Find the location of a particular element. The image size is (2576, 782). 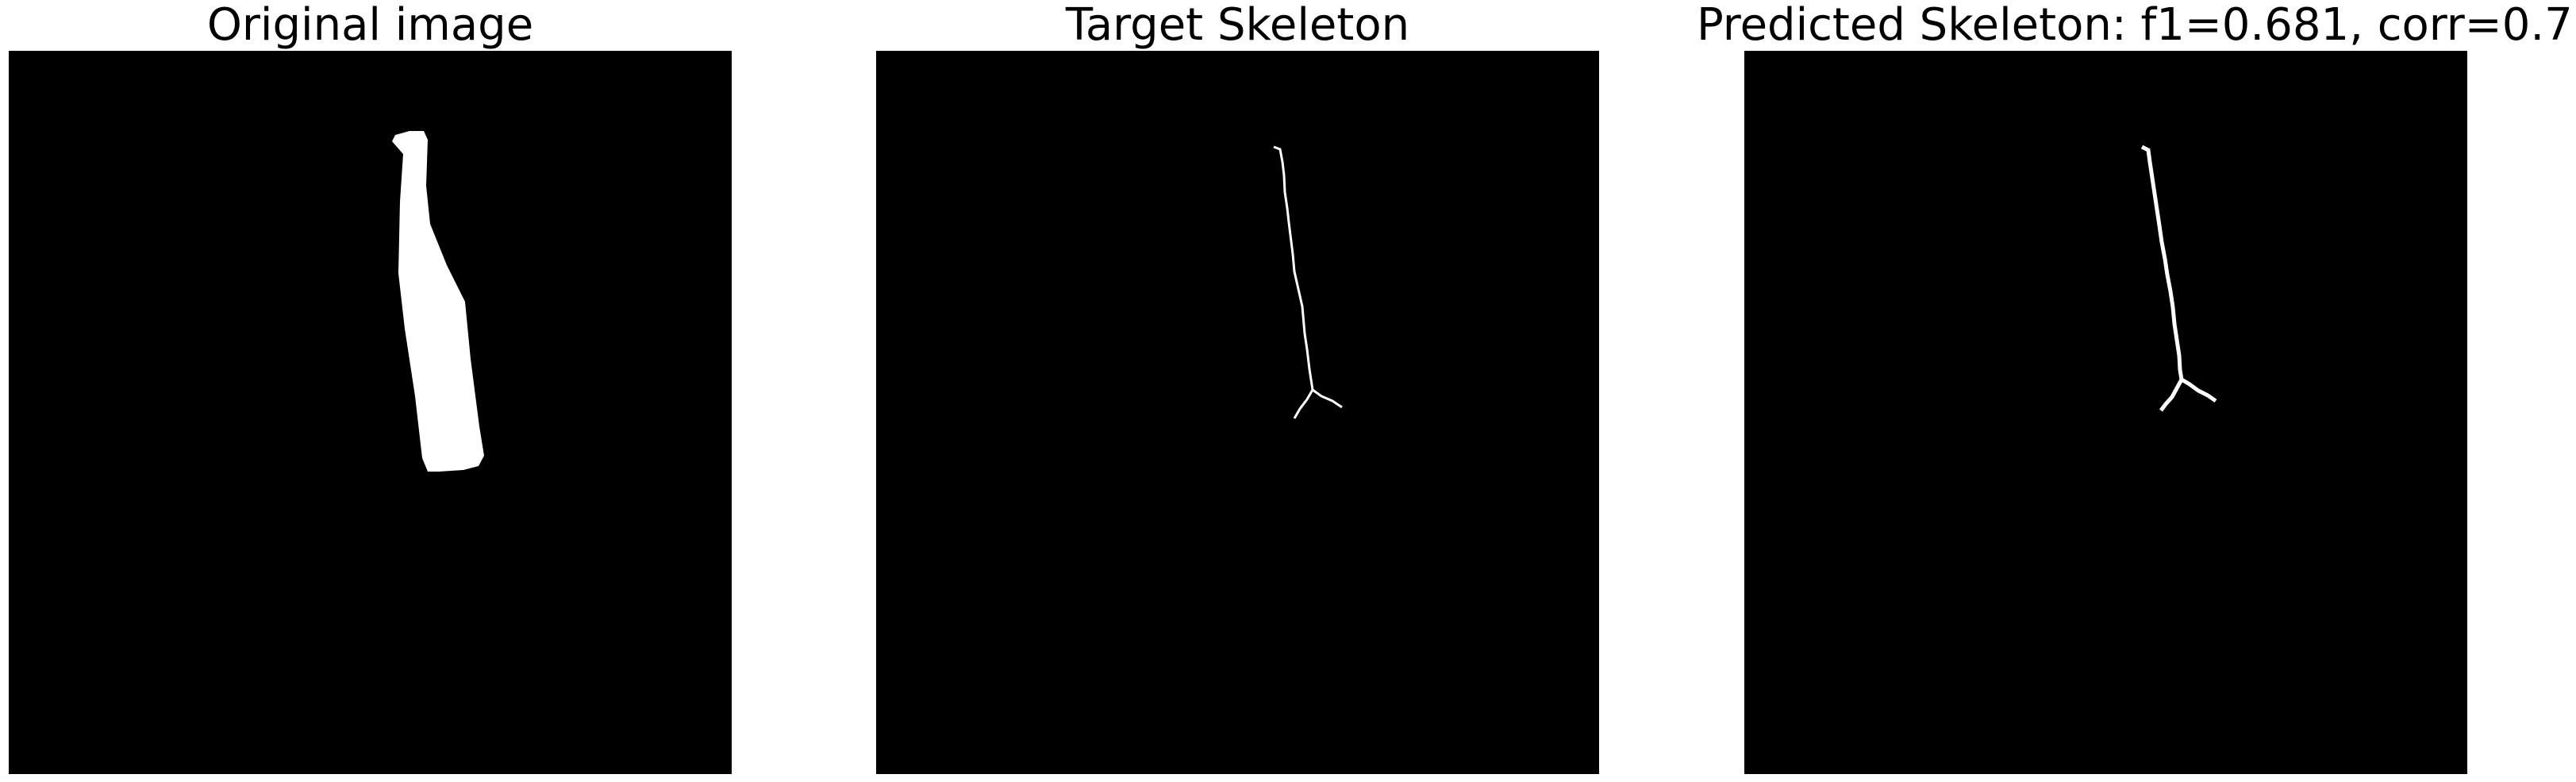

panel-title: Target Skeleton is located at coordinates (1237, 25).